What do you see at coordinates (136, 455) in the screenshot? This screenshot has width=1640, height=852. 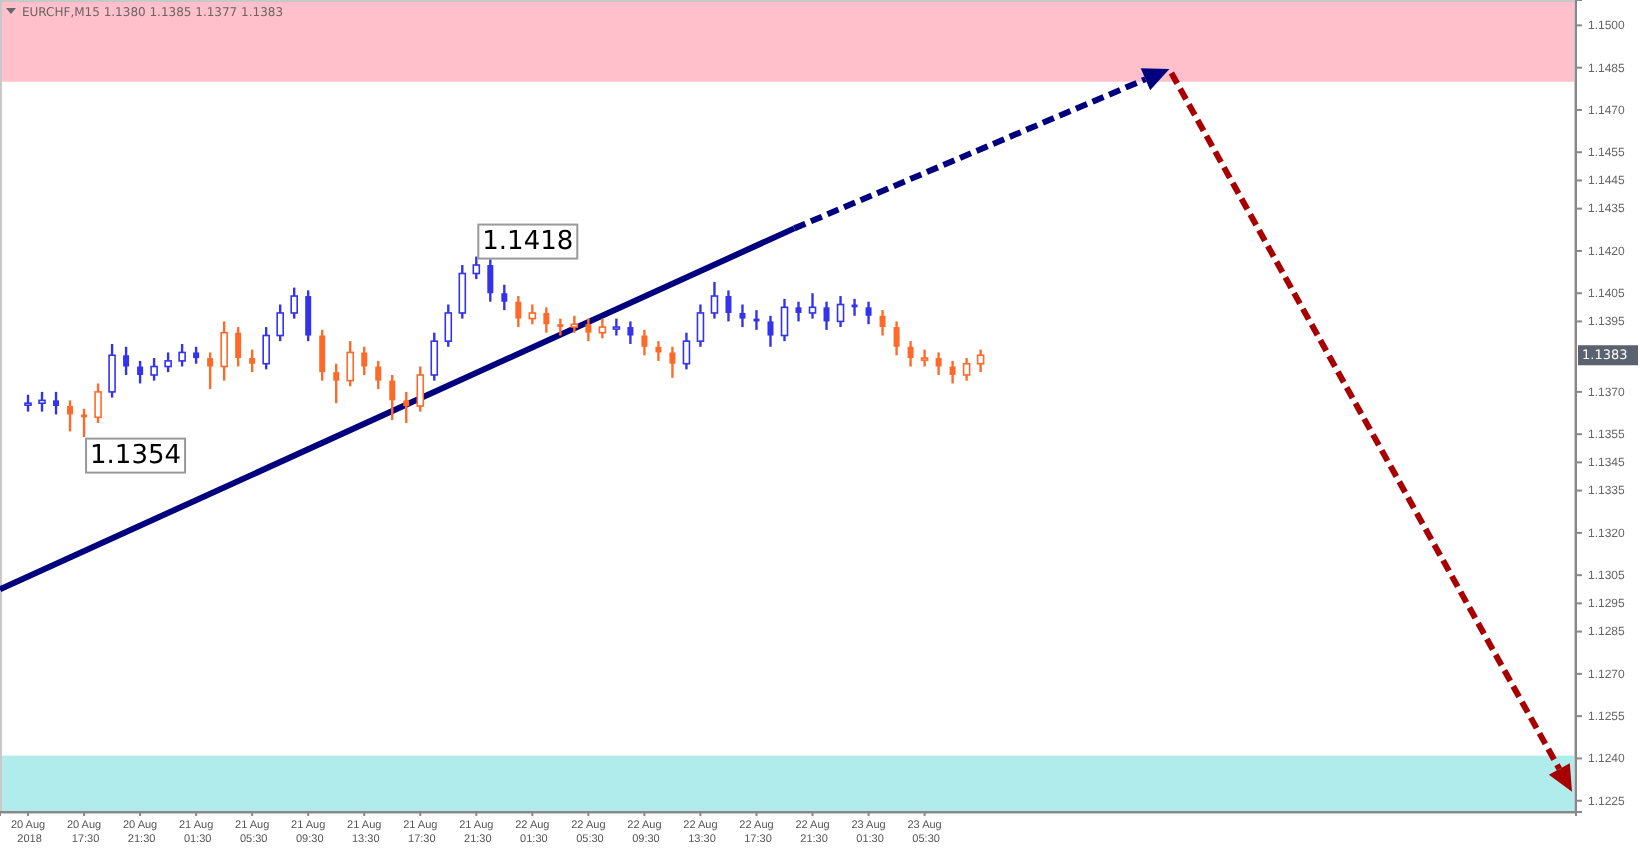 I see `annotation: 1.1354` at bounding box center [136, 455].